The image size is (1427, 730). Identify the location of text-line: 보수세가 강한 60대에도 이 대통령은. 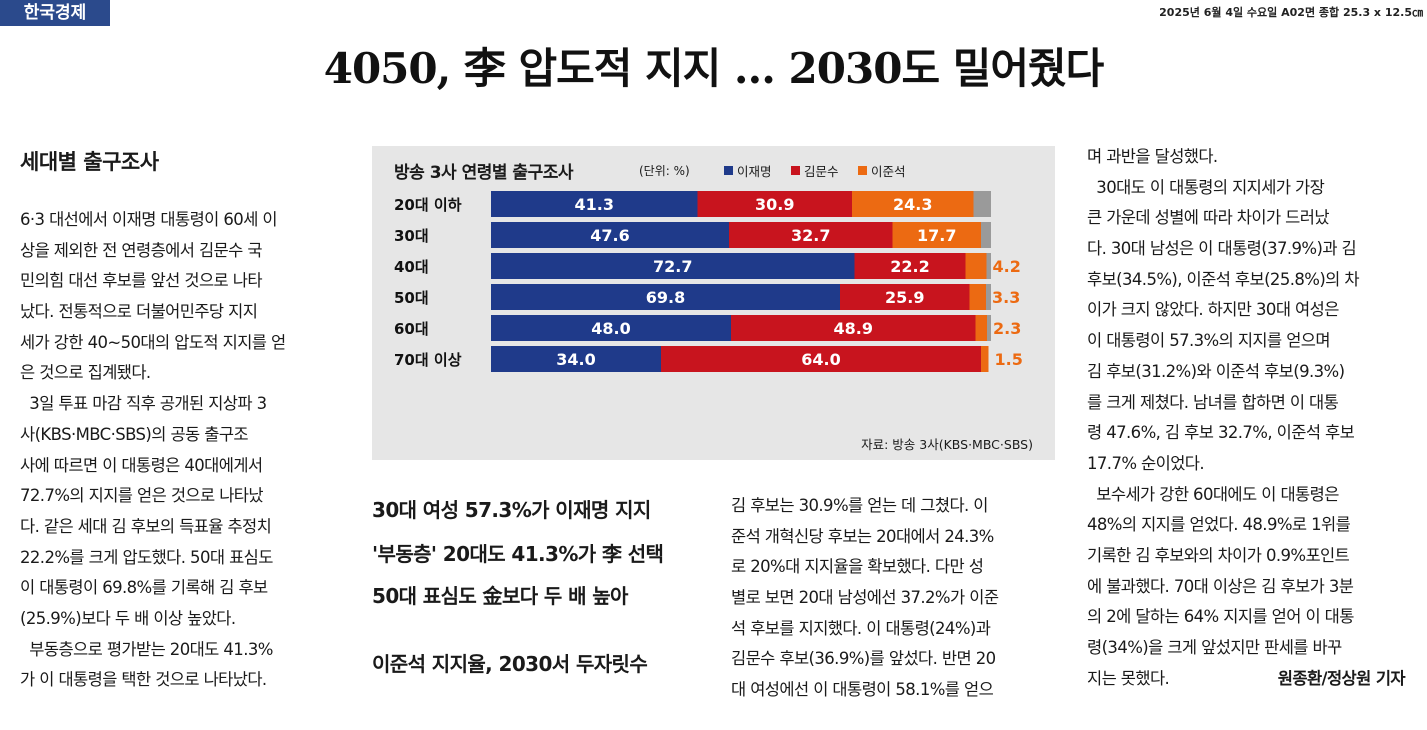
(1213, 494).